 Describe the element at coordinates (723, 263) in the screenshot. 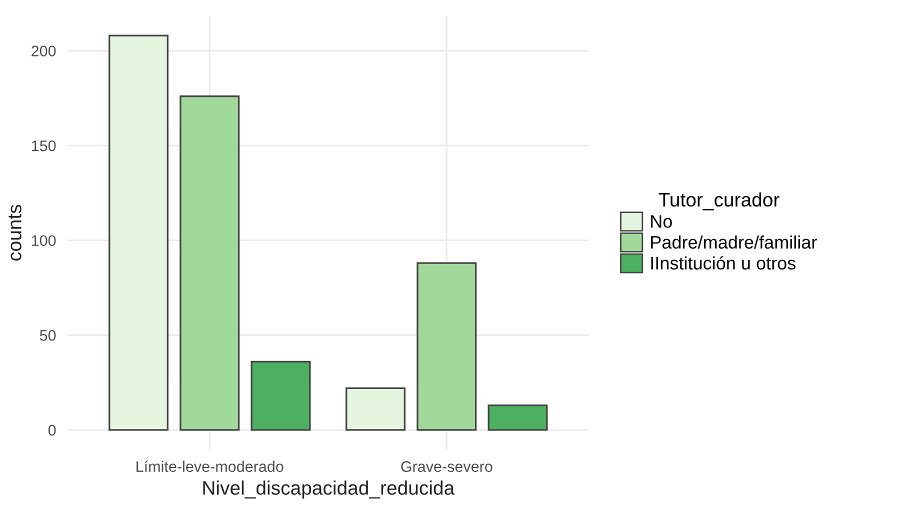

I see `legend-label: IInstitución u otros` at that location.